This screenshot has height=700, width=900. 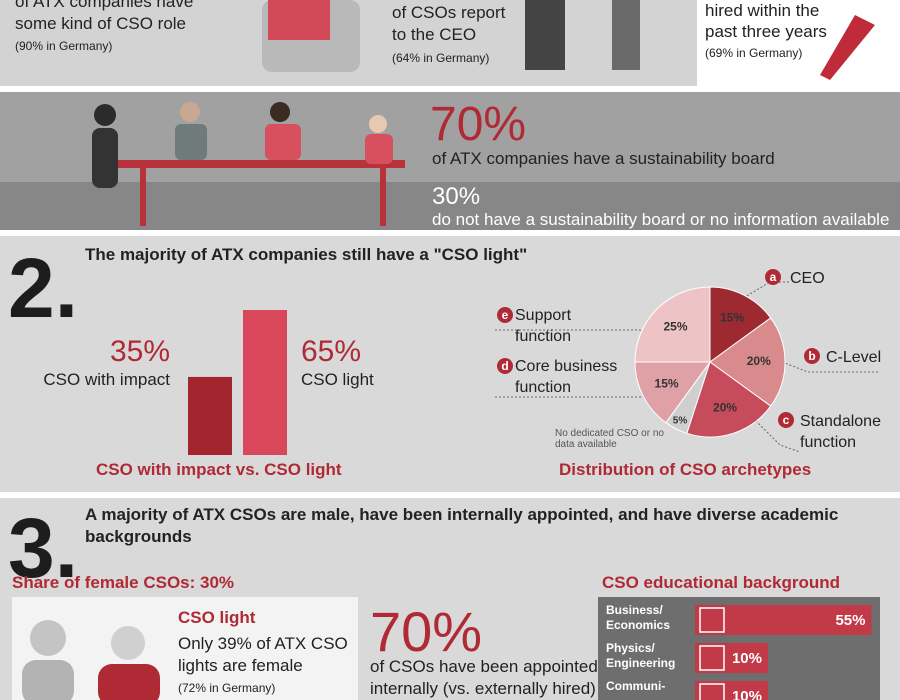 I want to click on intro-text: past three years, so click(x=766, y=31).